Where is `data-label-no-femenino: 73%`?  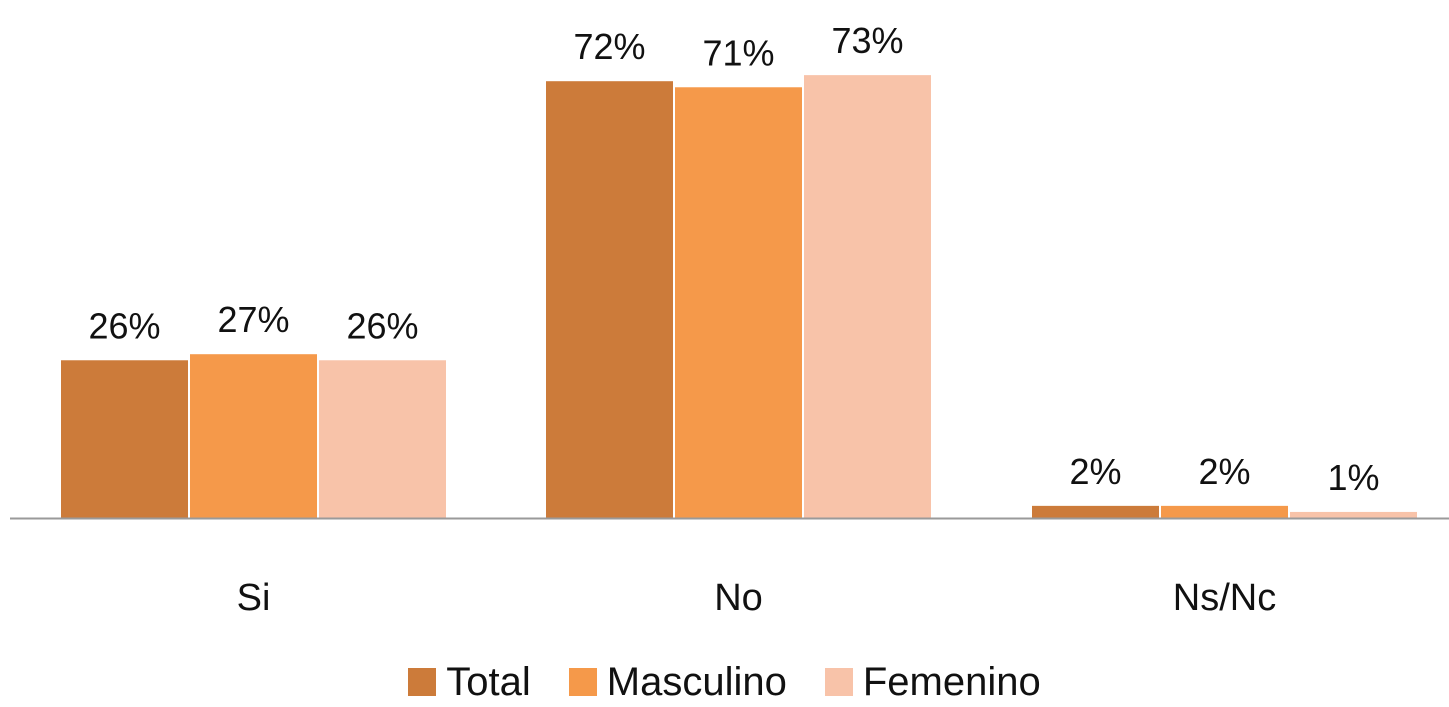
data-label-no-femenino: 73% is located at coordinates (867, 40).